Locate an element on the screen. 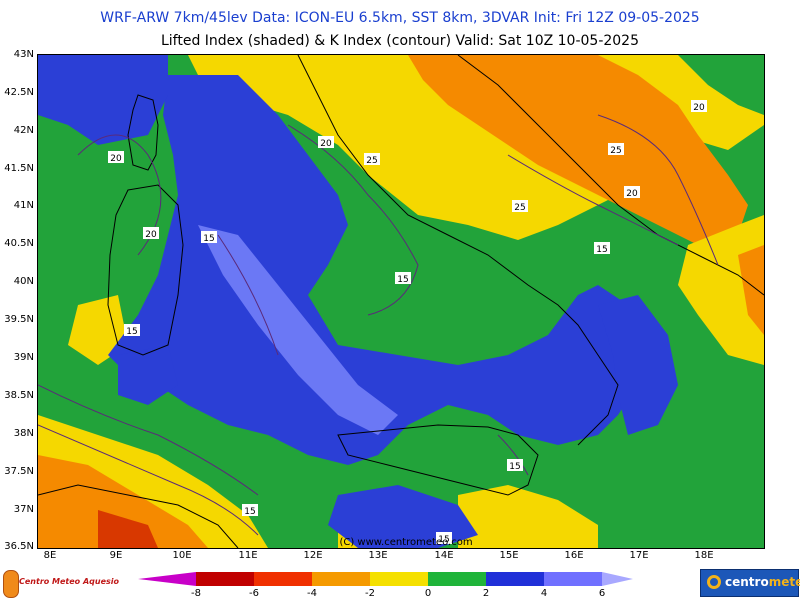 The height and width of the screenshot is (600, 800). colorbar-tick: -6 is located at coordinates (254, 593).